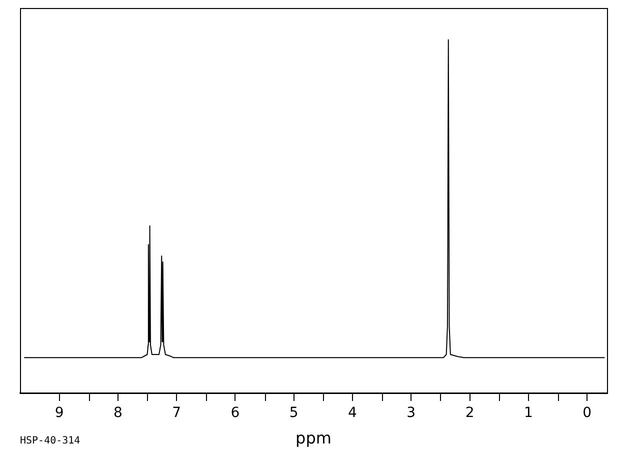 The height and width of the screenshot is (455, 620). I want to click on x-tick-label: 9, so click(59, 413).